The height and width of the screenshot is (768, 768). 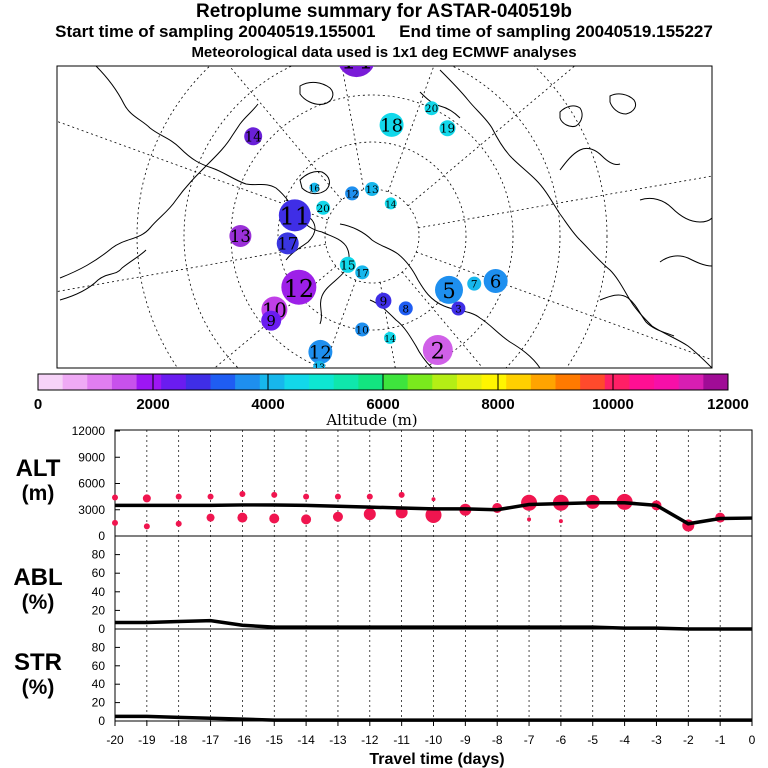 What do you see at coordinates (91, 457) in the screenshot?
I see `y-tick-label: 9000` at bounding box center [91, 457].